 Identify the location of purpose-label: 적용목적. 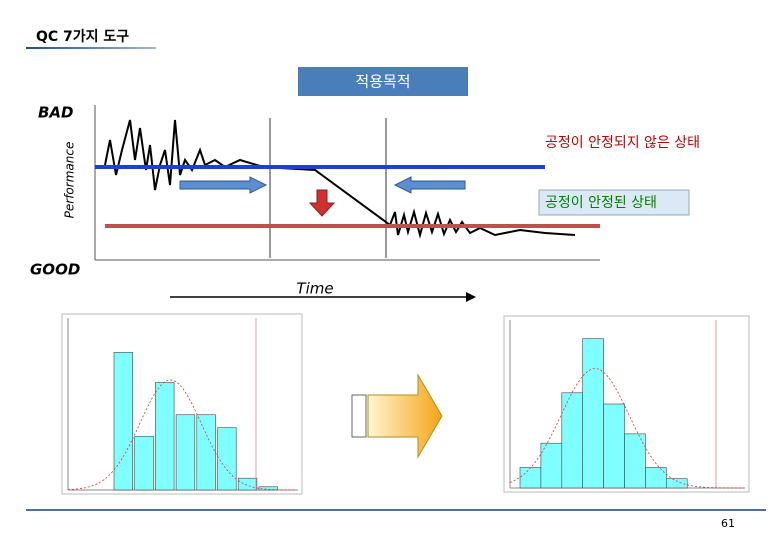
(382, 82).